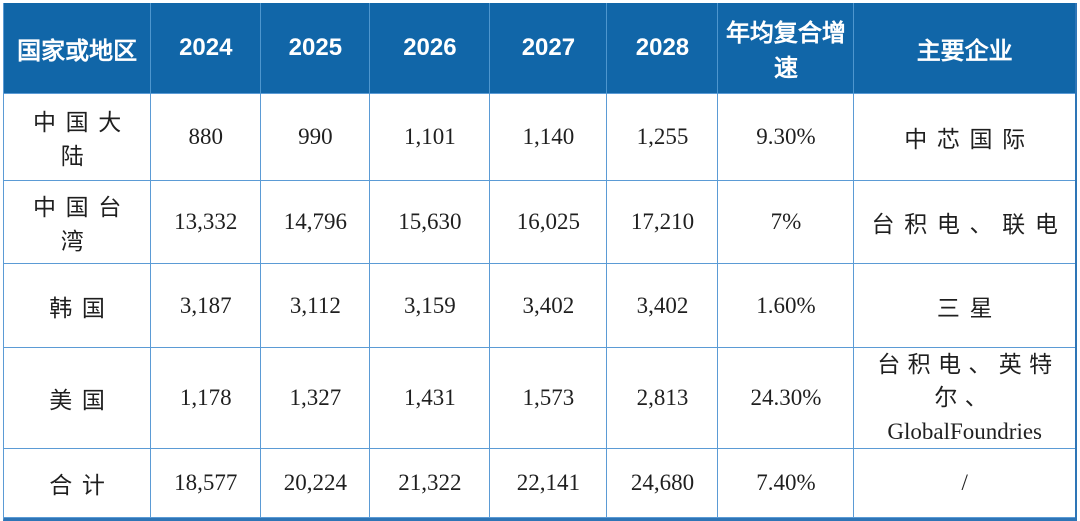 Image resolution: width=1080 pixels, height=521 pixels. What do you see at coordinates (430, 222) in the screenshot?
I see `value-cell-2026: 15,630` at bounding box center [430, 222].